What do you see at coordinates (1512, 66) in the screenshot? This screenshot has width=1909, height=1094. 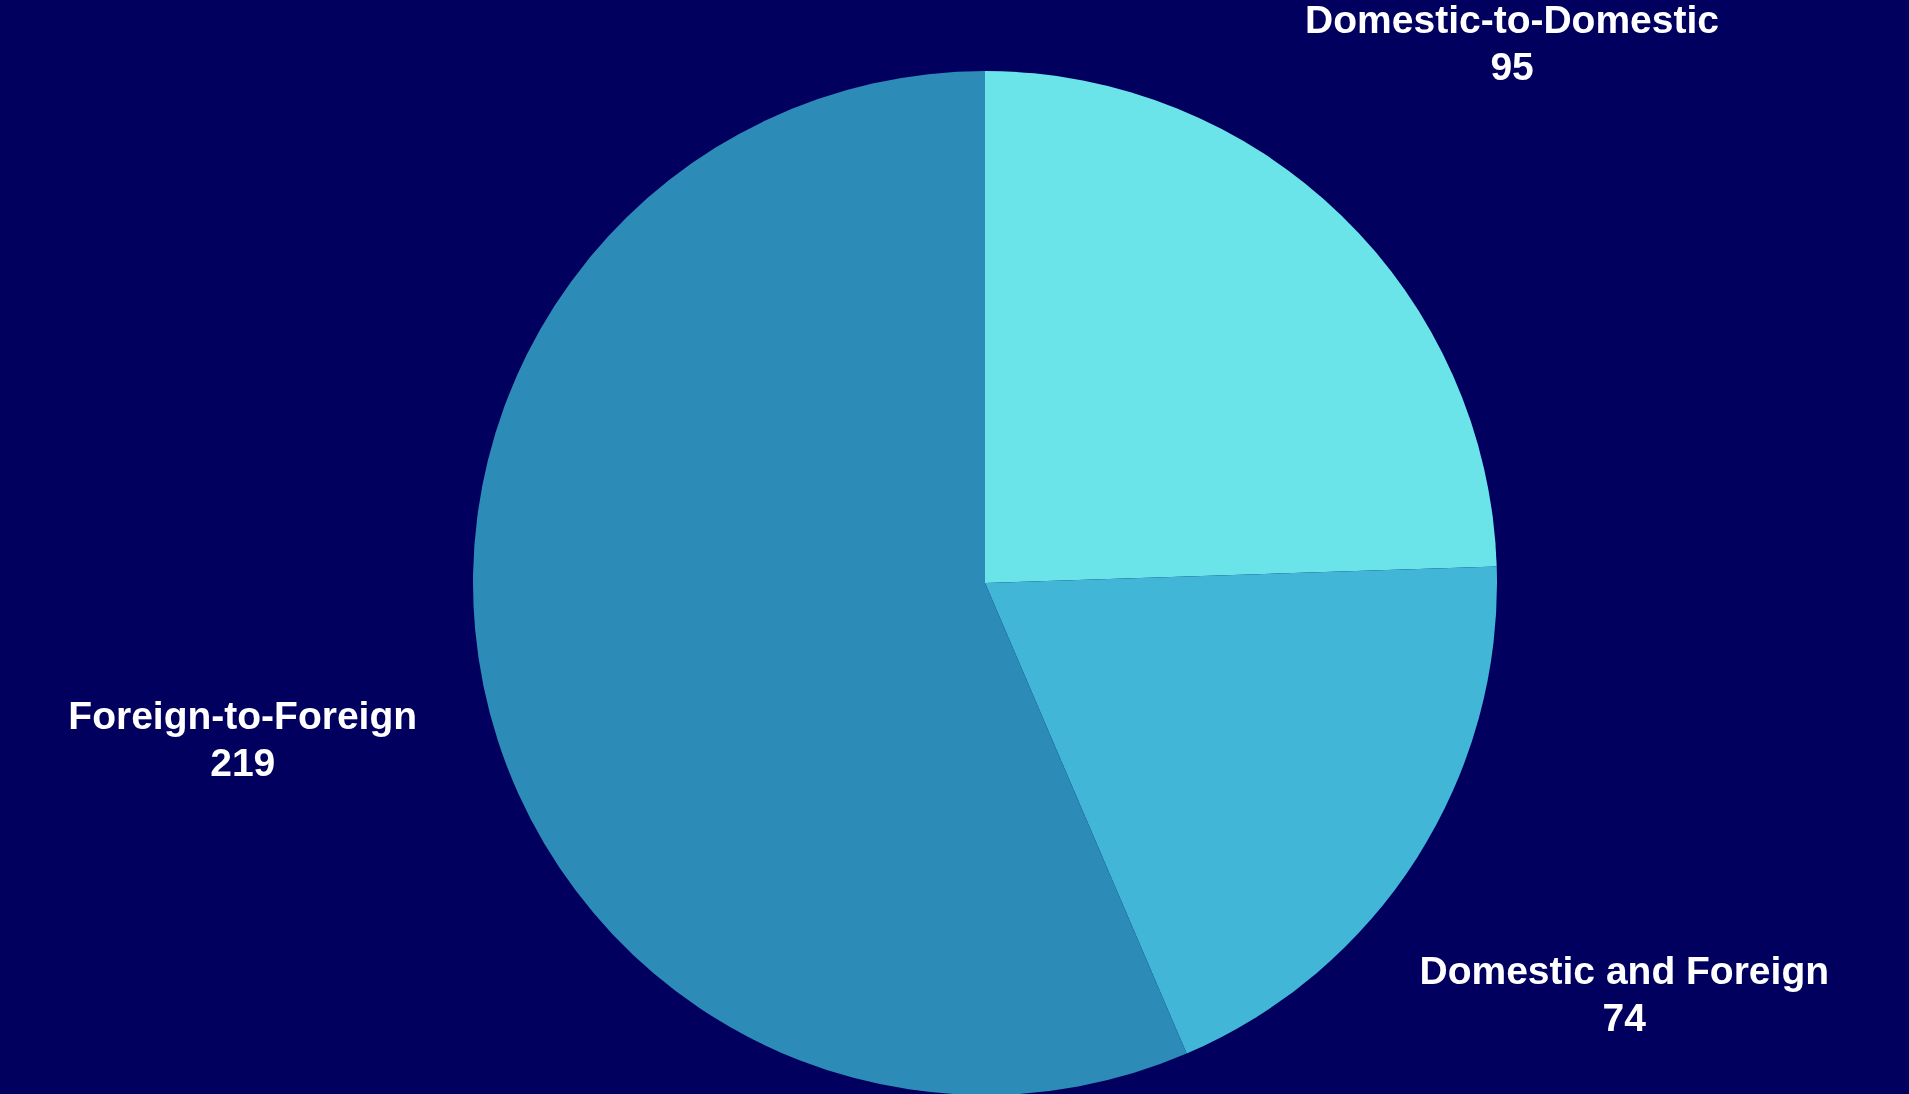 I see `data-label: 95` at bounding box center [1512, 66].